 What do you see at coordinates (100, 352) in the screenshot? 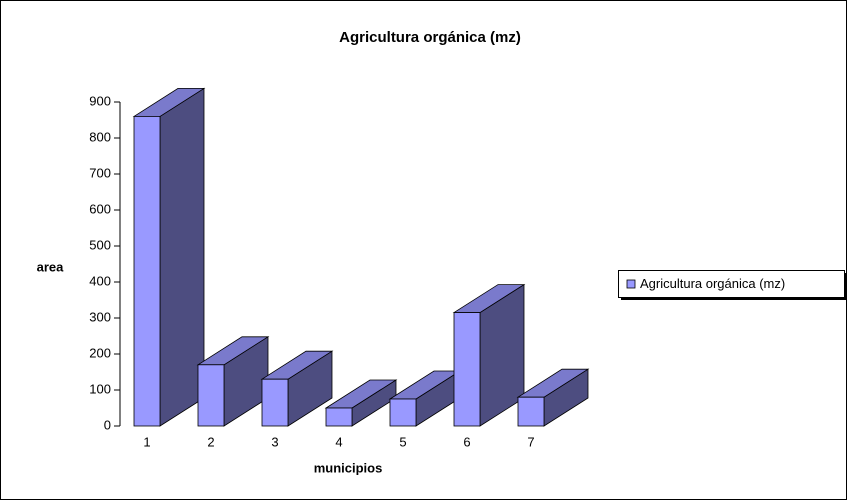
I see `y-tick-label: 200` at bounding box center [100, 352].